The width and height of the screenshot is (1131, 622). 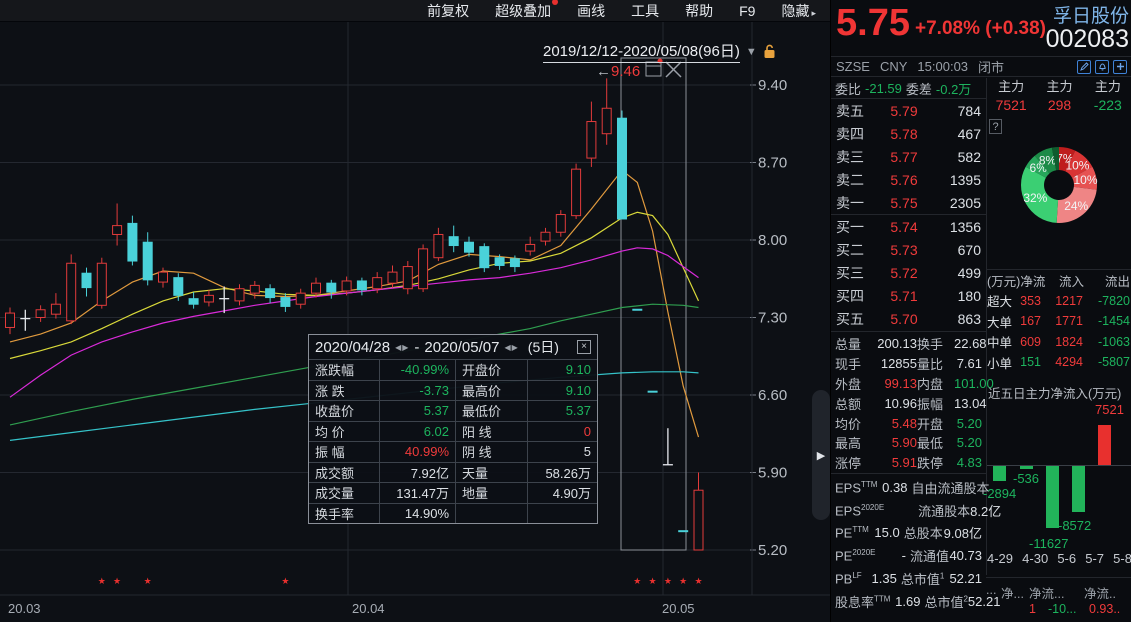 What do you see at coordinates (912, 384) in the screenshot?
I see `stat-row: 外盘 99.13 内盘 101.00` at bounding box center [912, 384].